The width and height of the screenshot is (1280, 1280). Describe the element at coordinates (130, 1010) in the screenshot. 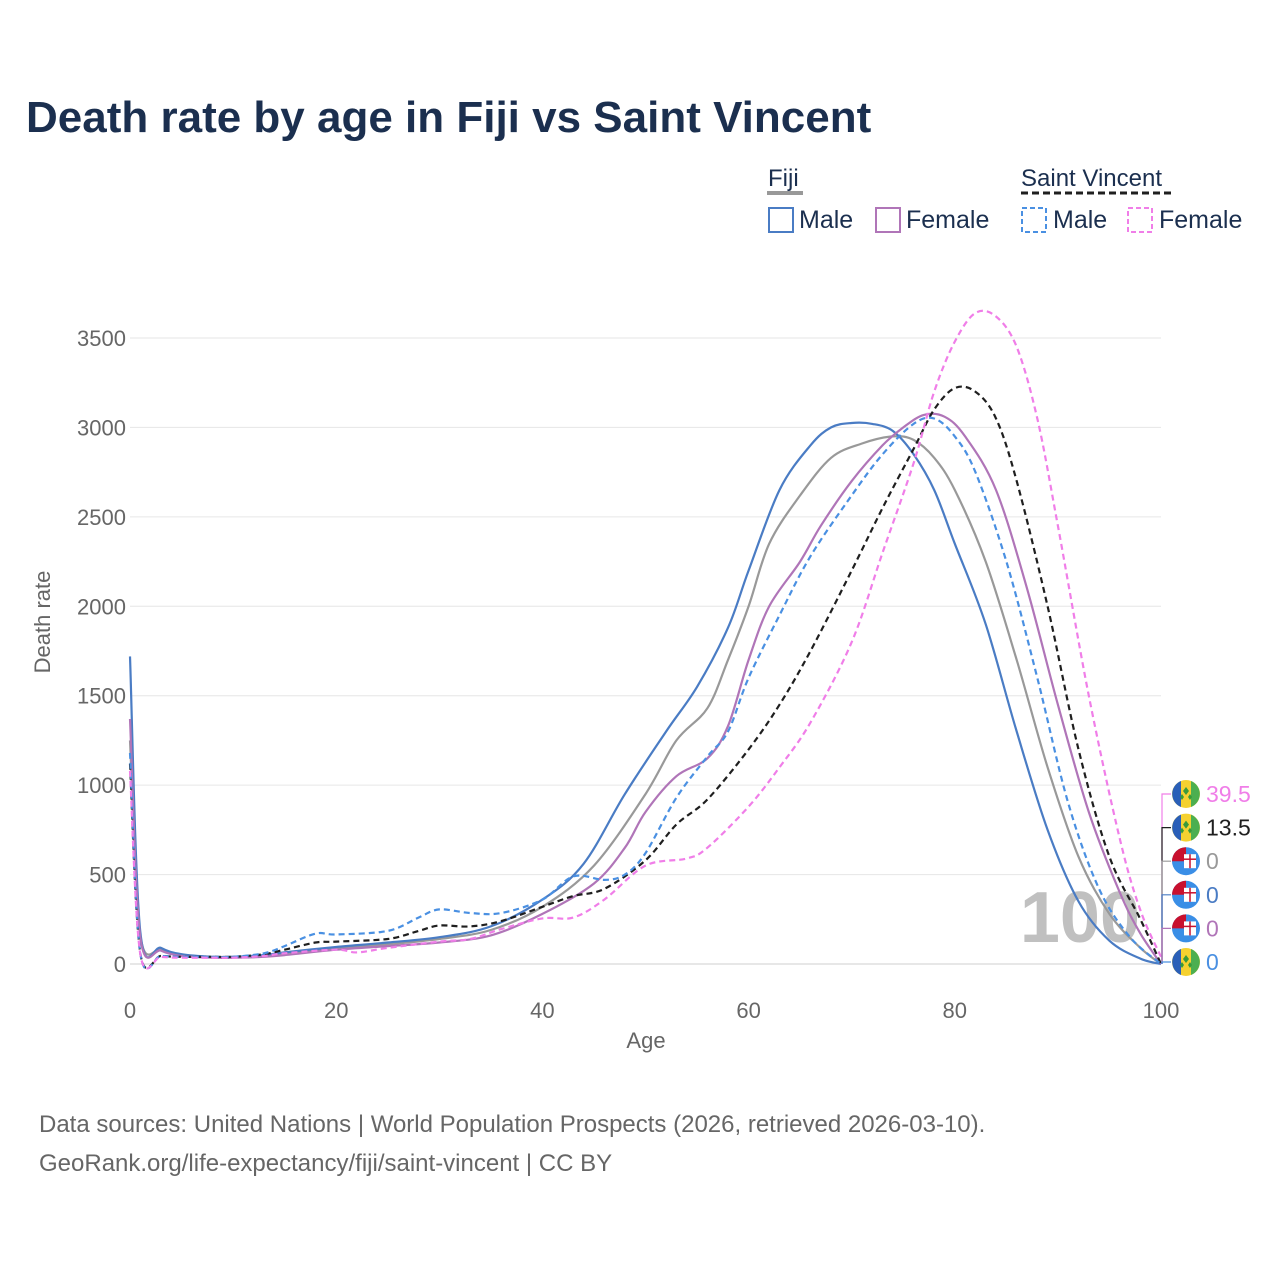

I see `x-tick-label: 0` at that location.